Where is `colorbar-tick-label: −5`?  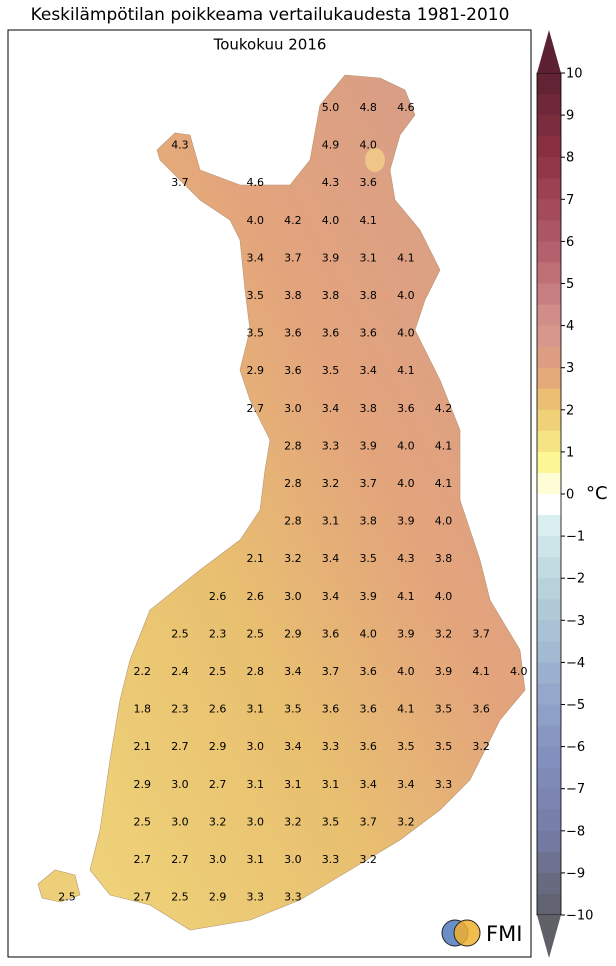
colorbar-tick-label: −5 is located at coordinates (575, 705).